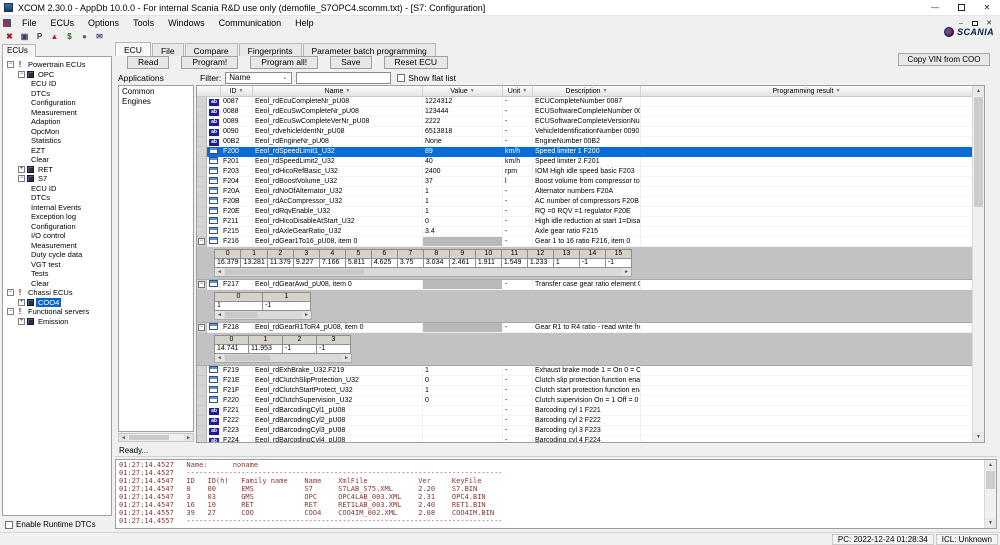 Image resolution: width=1000 pixels, height=545 pixels. Describe the element at coordinates (39, 36) in the screenshot. I see `program-icon: P` at that location.